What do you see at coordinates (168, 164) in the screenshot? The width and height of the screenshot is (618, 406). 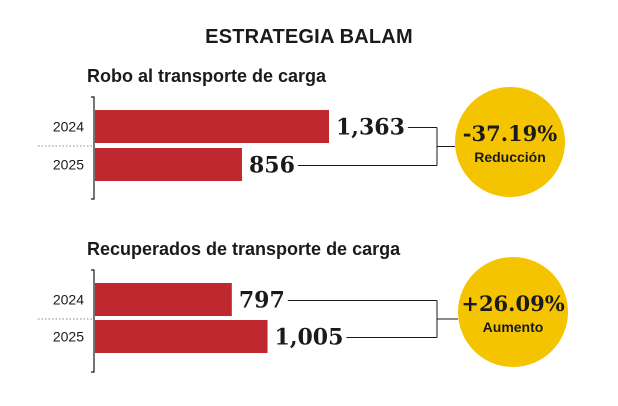 I see `panel-robo-bar-2025` at bounding box center [168, 164].